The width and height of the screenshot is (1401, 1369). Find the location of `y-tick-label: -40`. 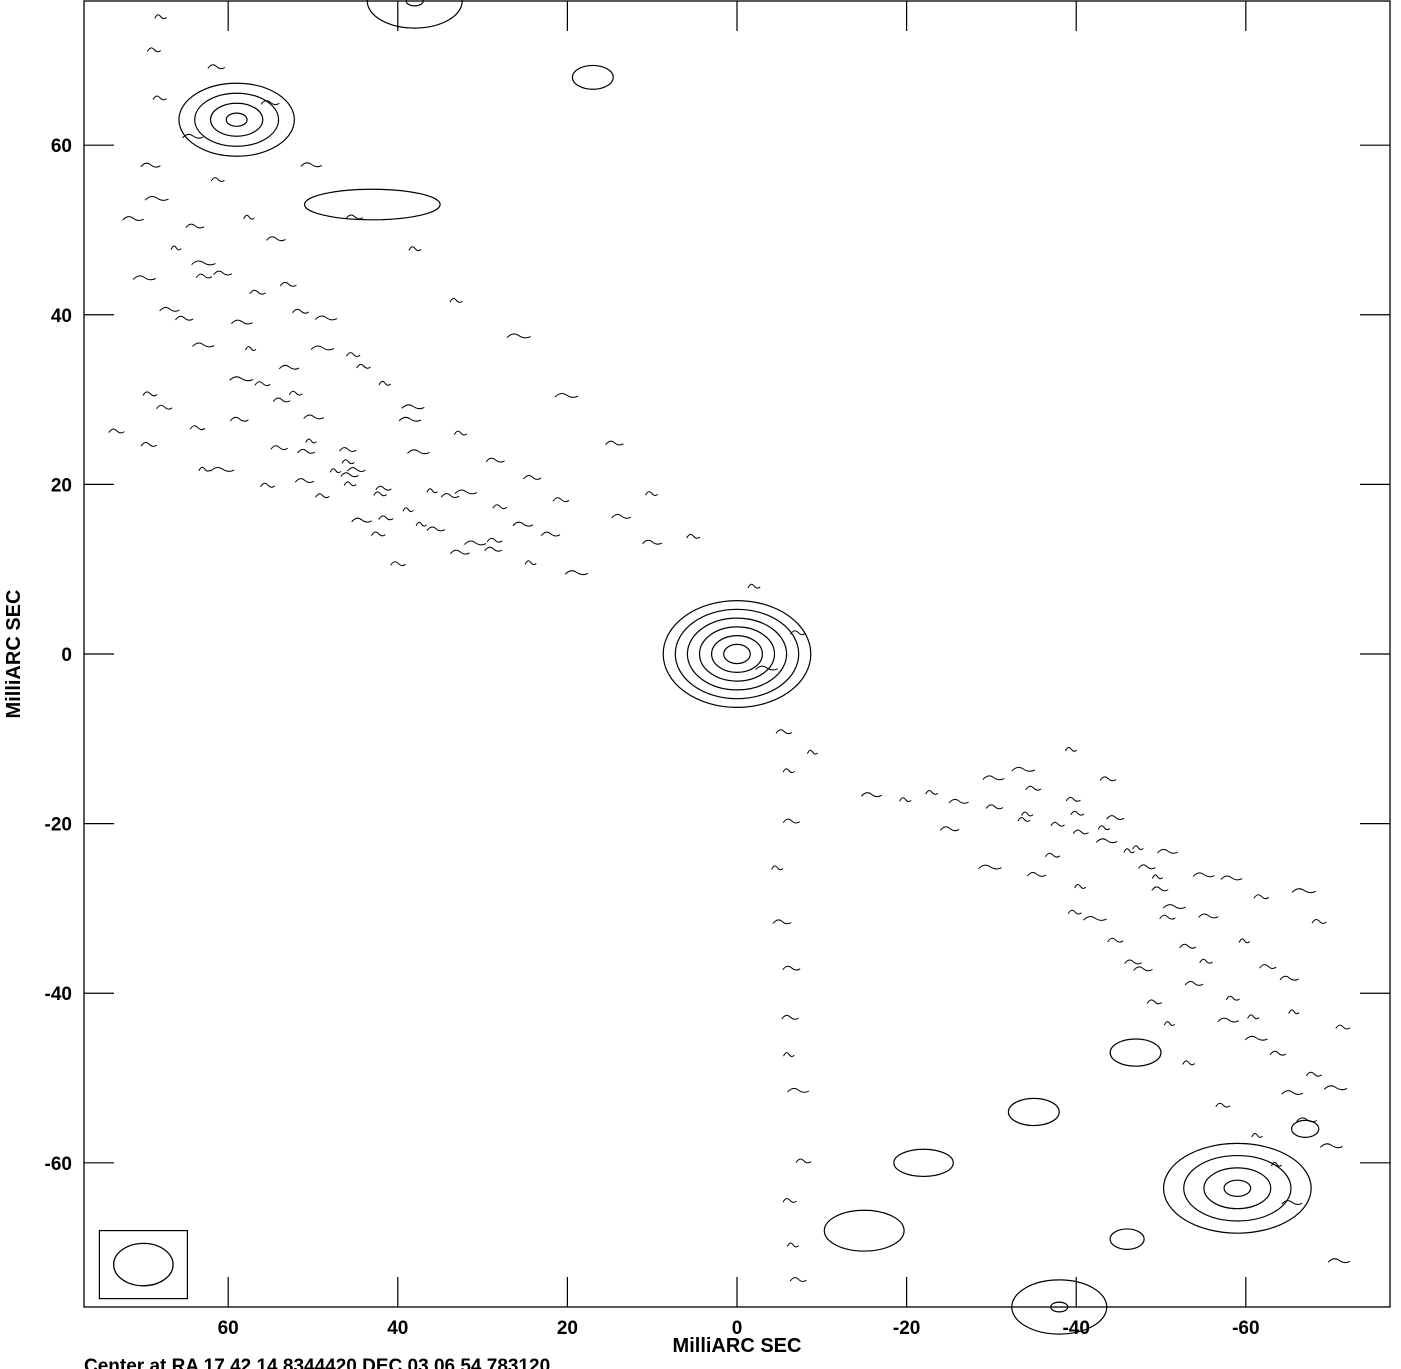

y-tick-label: -40 is located at coordinates (58, 994).